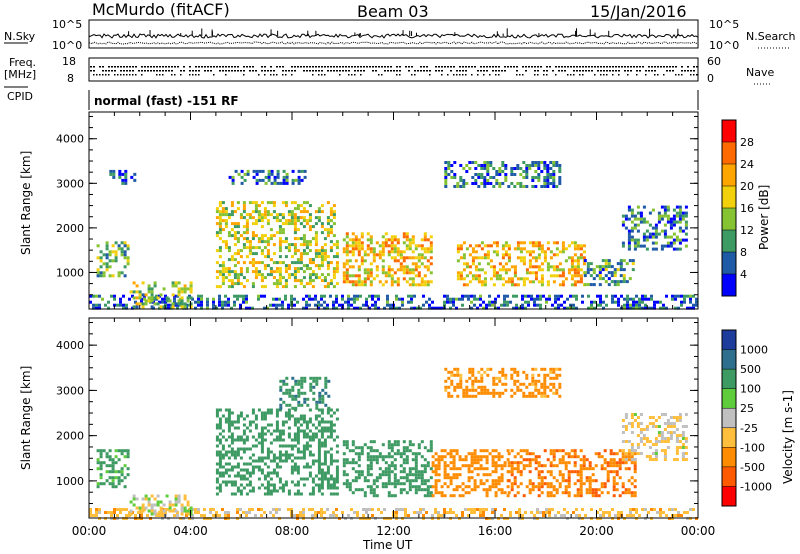 This screenshot has height=554, width=800. What do you see at coordinates (20, 36) in the screenshot?
I see `nsky-label: N.Sky` at bounding box center [20, 36].